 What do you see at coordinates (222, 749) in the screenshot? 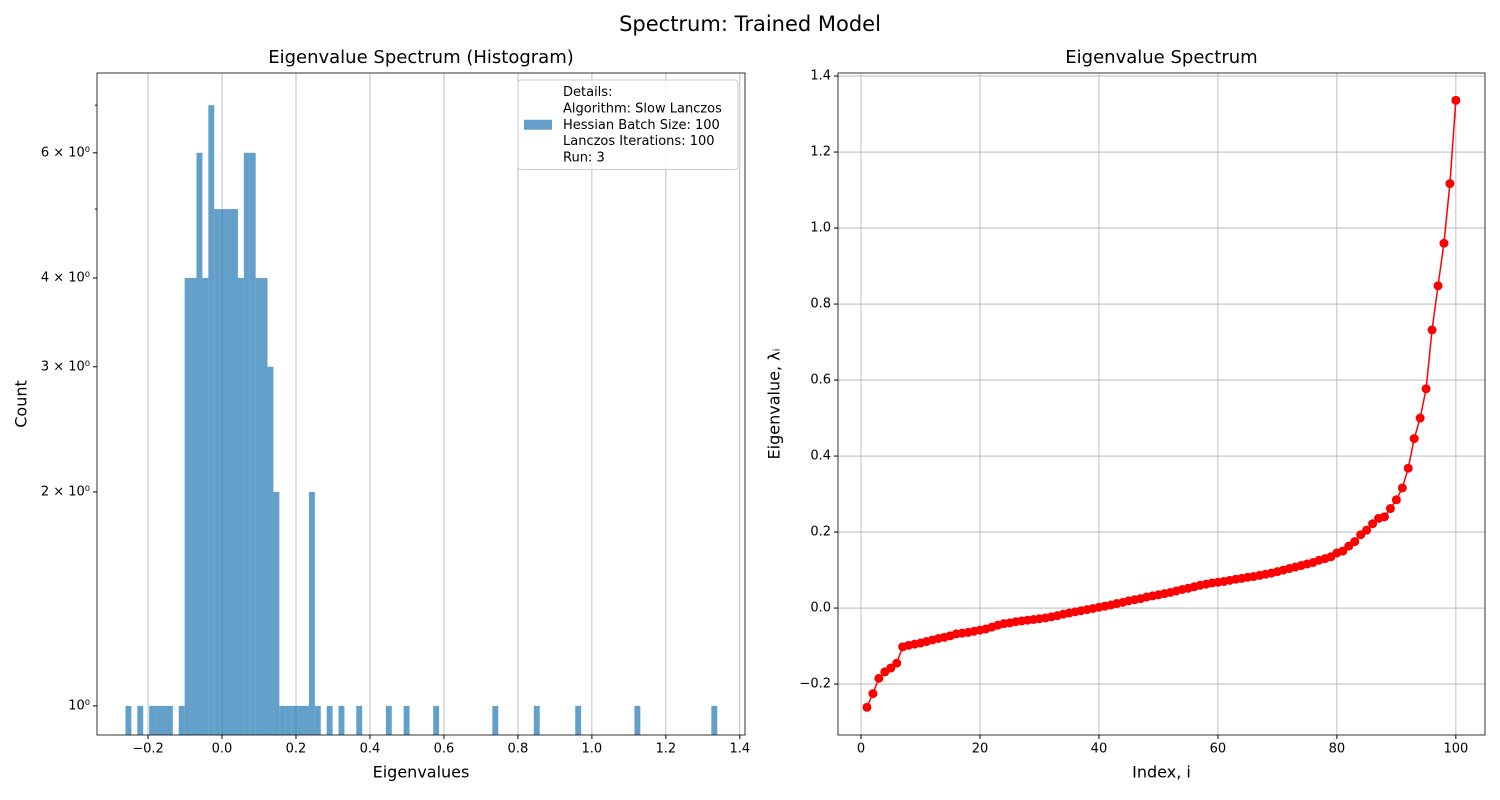
I see `x-tick-label: 0.0` at bounding box center [222, 749].